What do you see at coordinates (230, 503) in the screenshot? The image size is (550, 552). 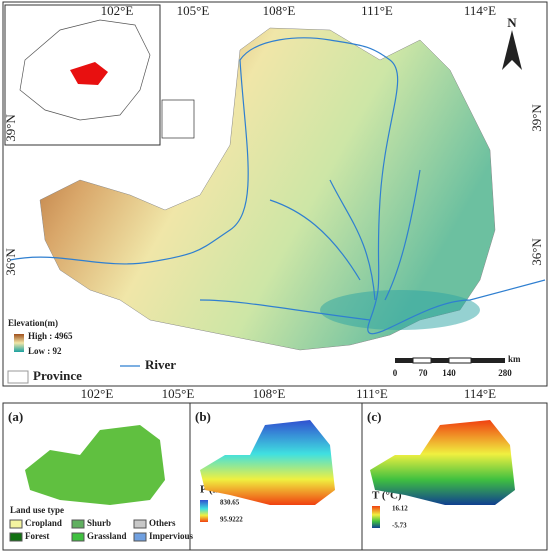 I see `scale-max: 830.65` at bounding box center [230, 503].